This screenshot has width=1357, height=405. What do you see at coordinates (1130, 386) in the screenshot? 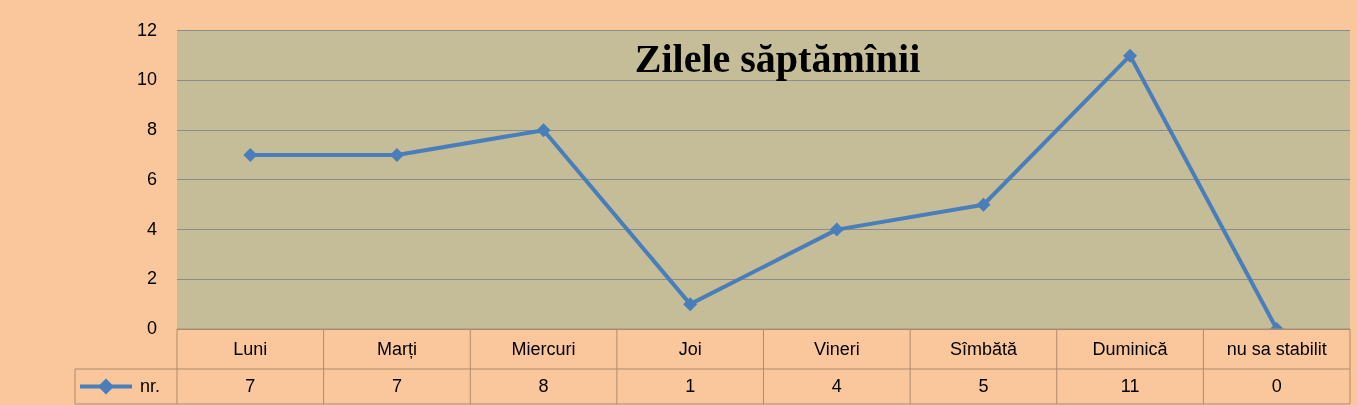
I see `data-label: 11` at bounding box center [1130, 386].